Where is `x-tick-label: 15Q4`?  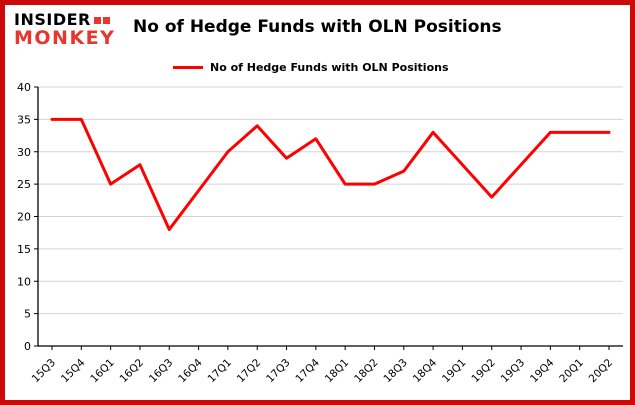 x-tick-label: 15Q4 is located at coordinates (73, 370).